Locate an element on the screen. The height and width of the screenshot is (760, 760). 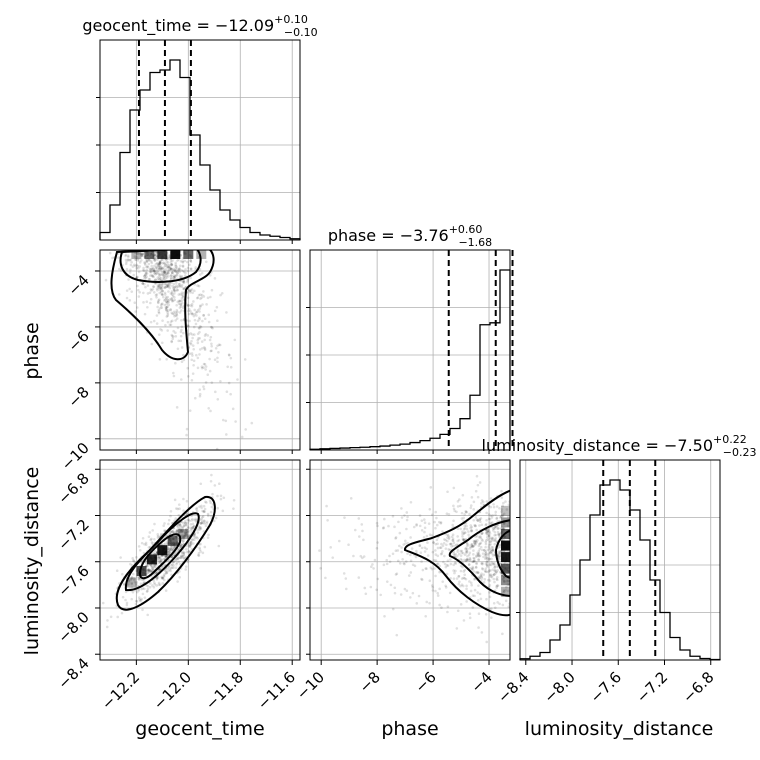
xtick-label-phase: −4 is located at coordinates (481, 682).